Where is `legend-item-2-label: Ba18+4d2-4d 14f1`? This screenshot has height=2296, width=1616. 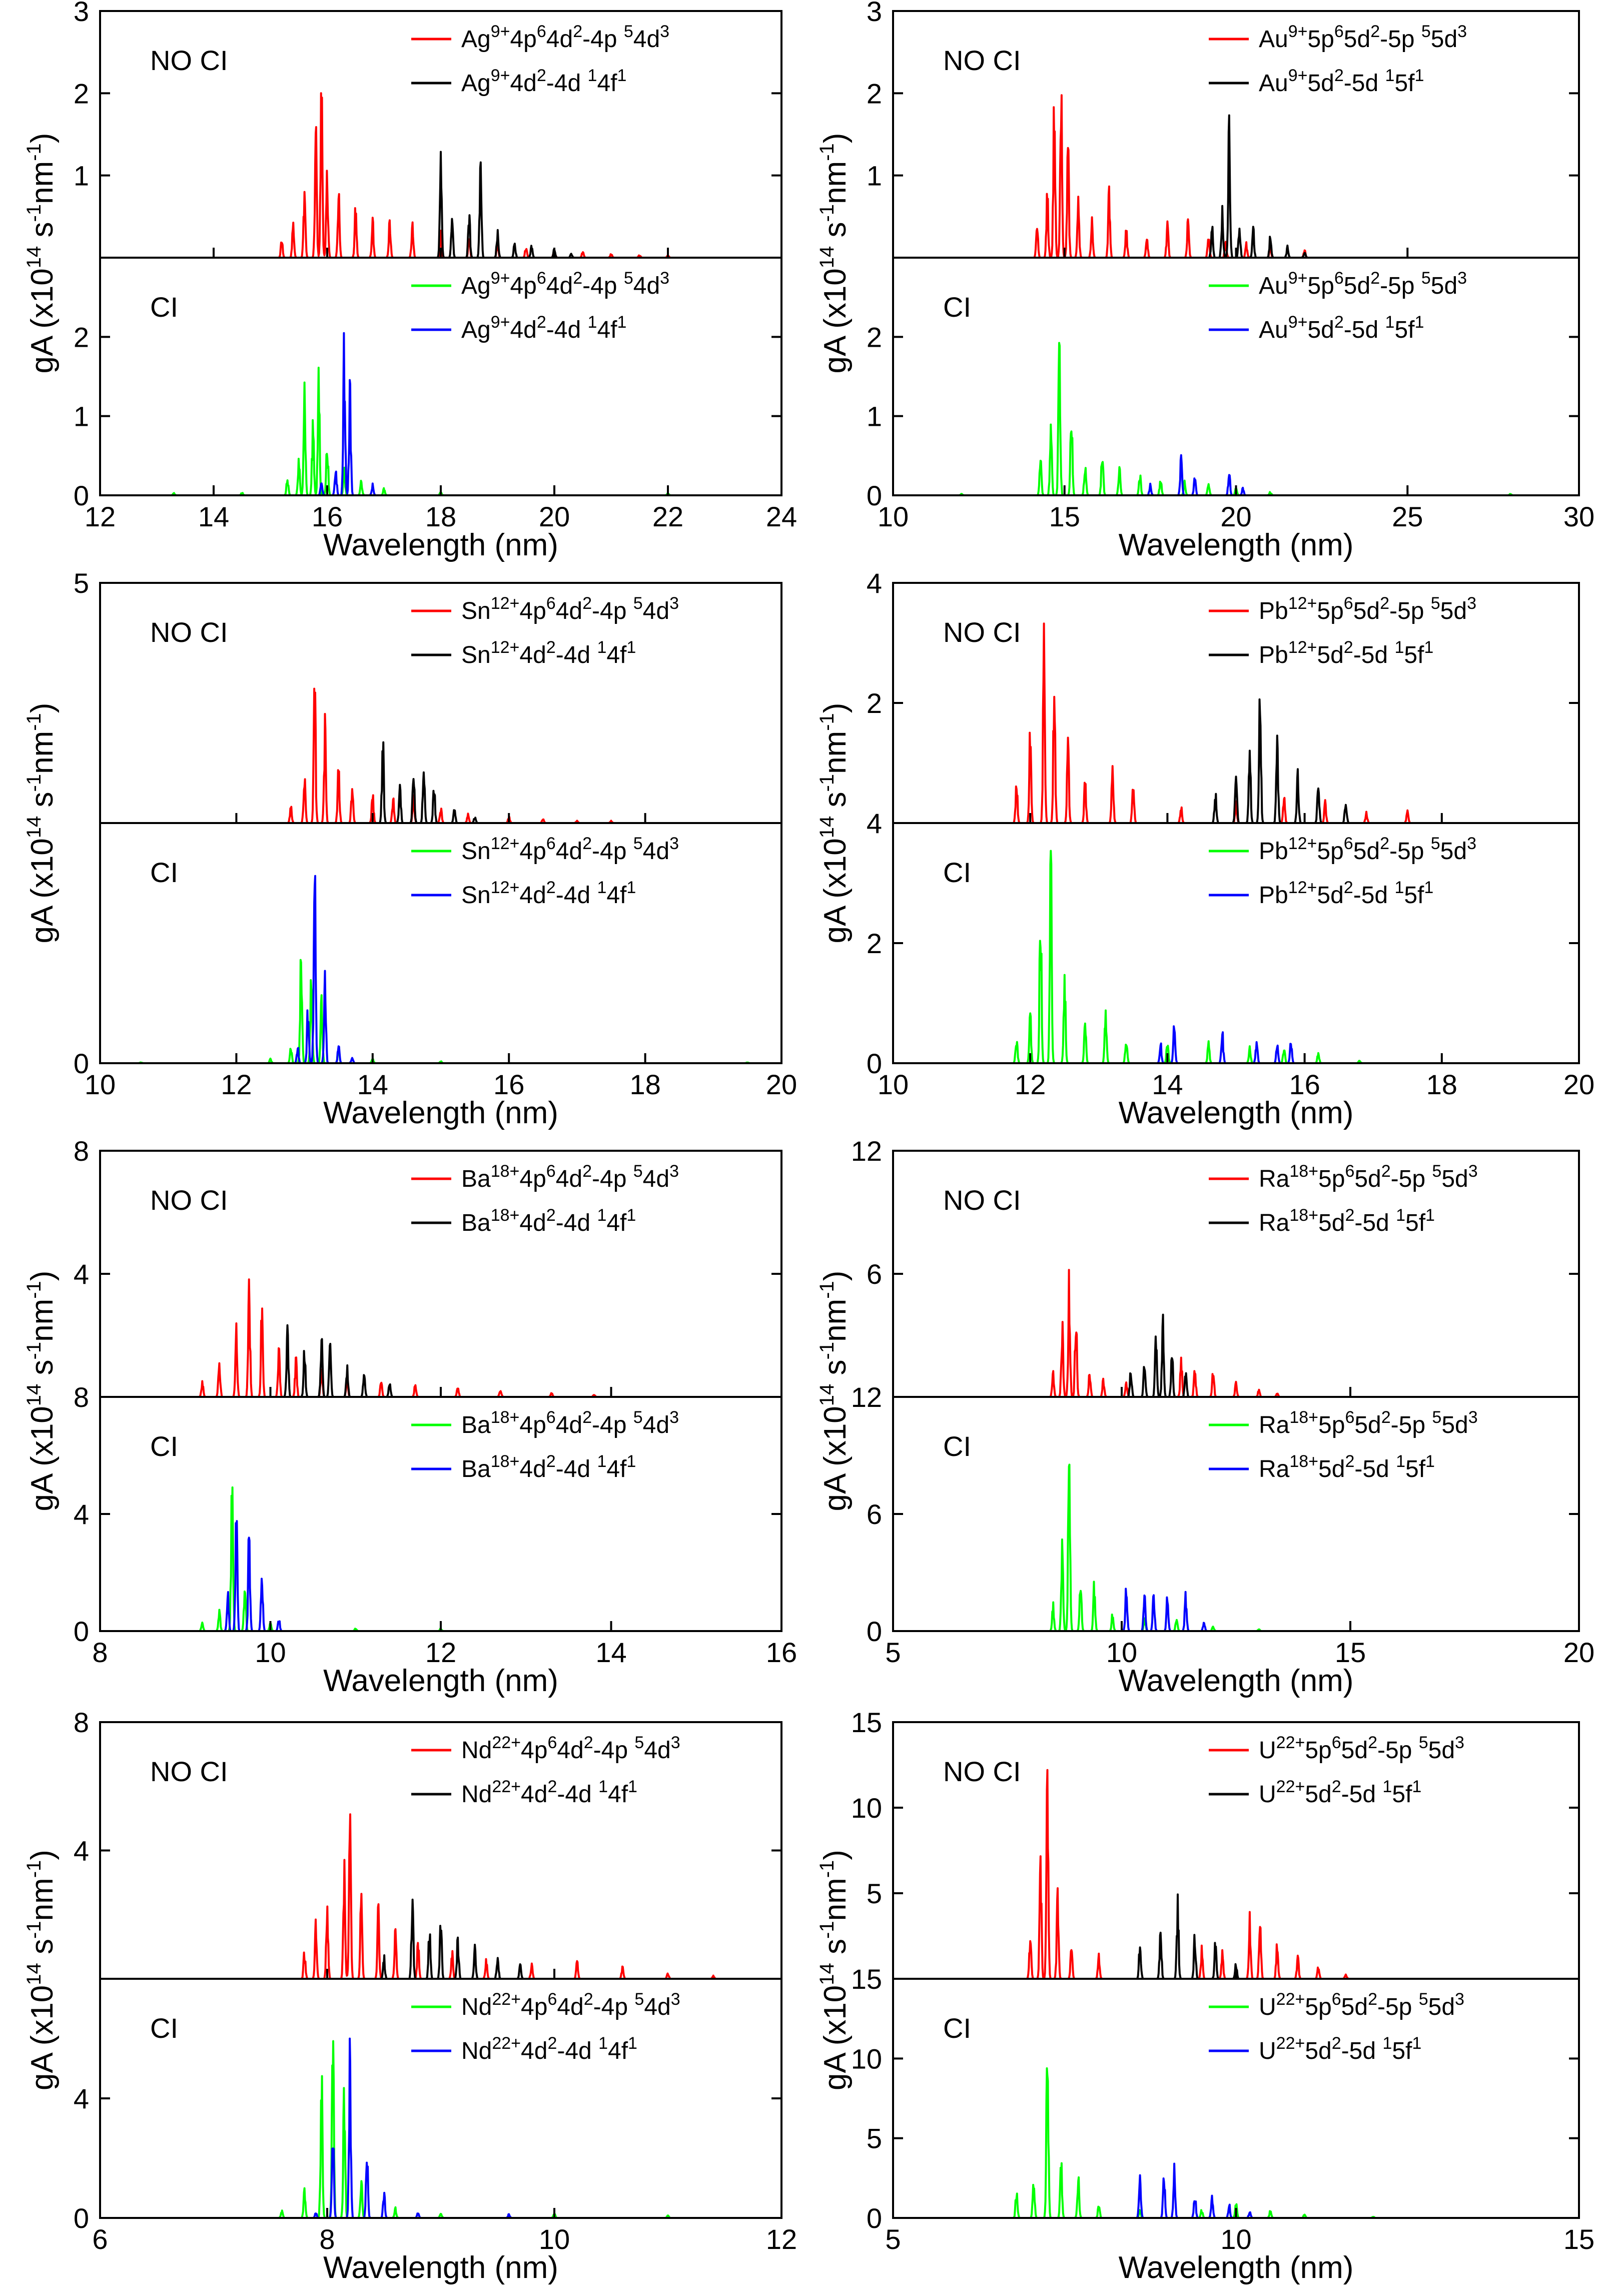
legend-item-2-label: Ba18+4d2-4d 14f1 is located at coordinates (549, 1221).